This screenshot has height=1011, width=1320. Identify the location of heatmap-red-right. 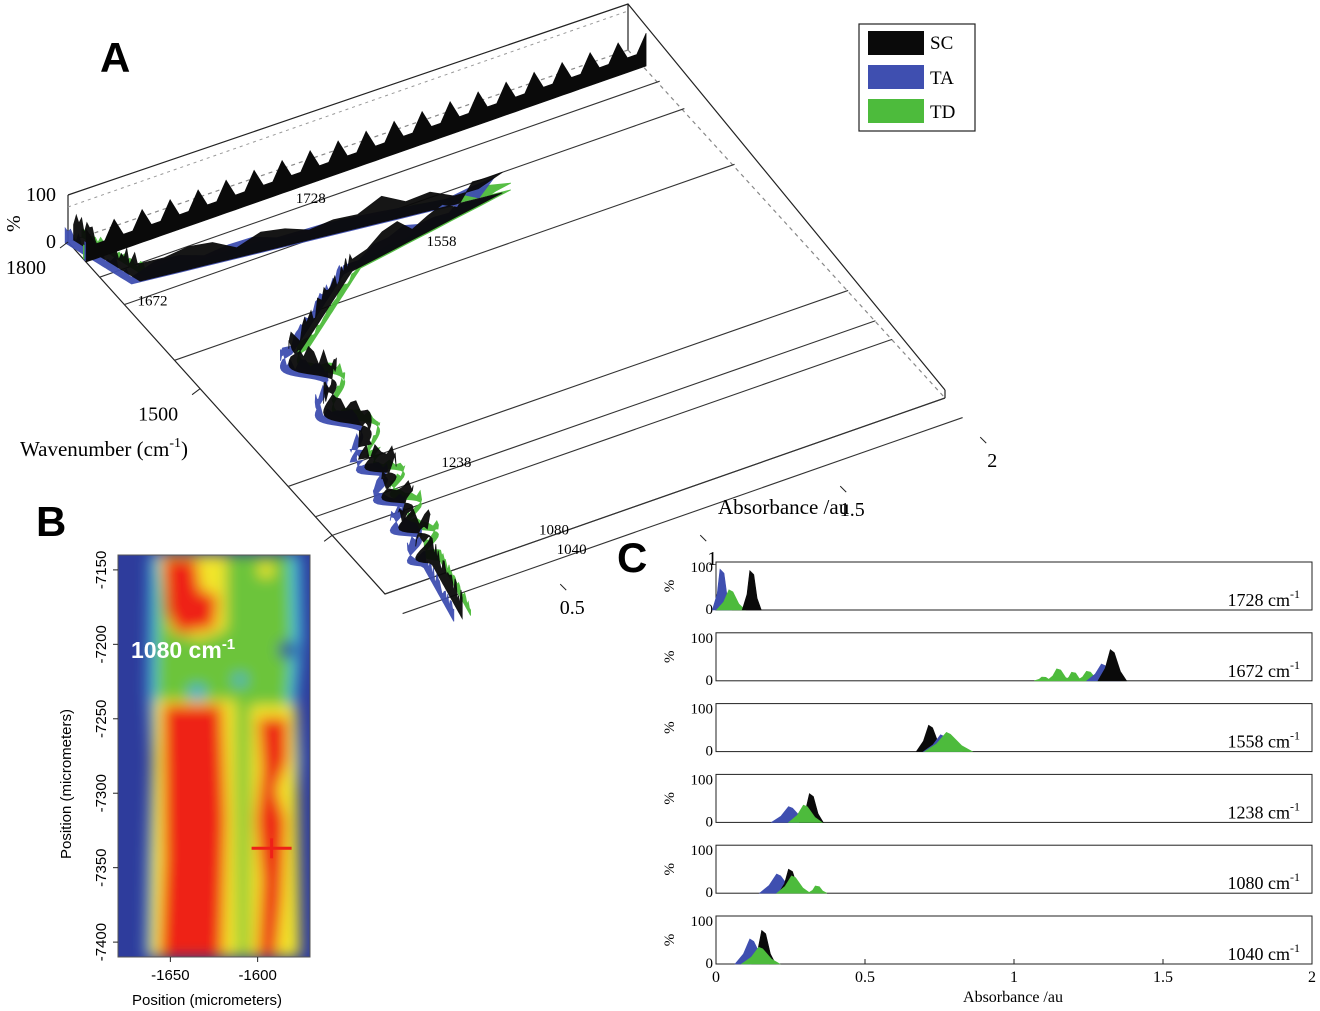
(272, 837).